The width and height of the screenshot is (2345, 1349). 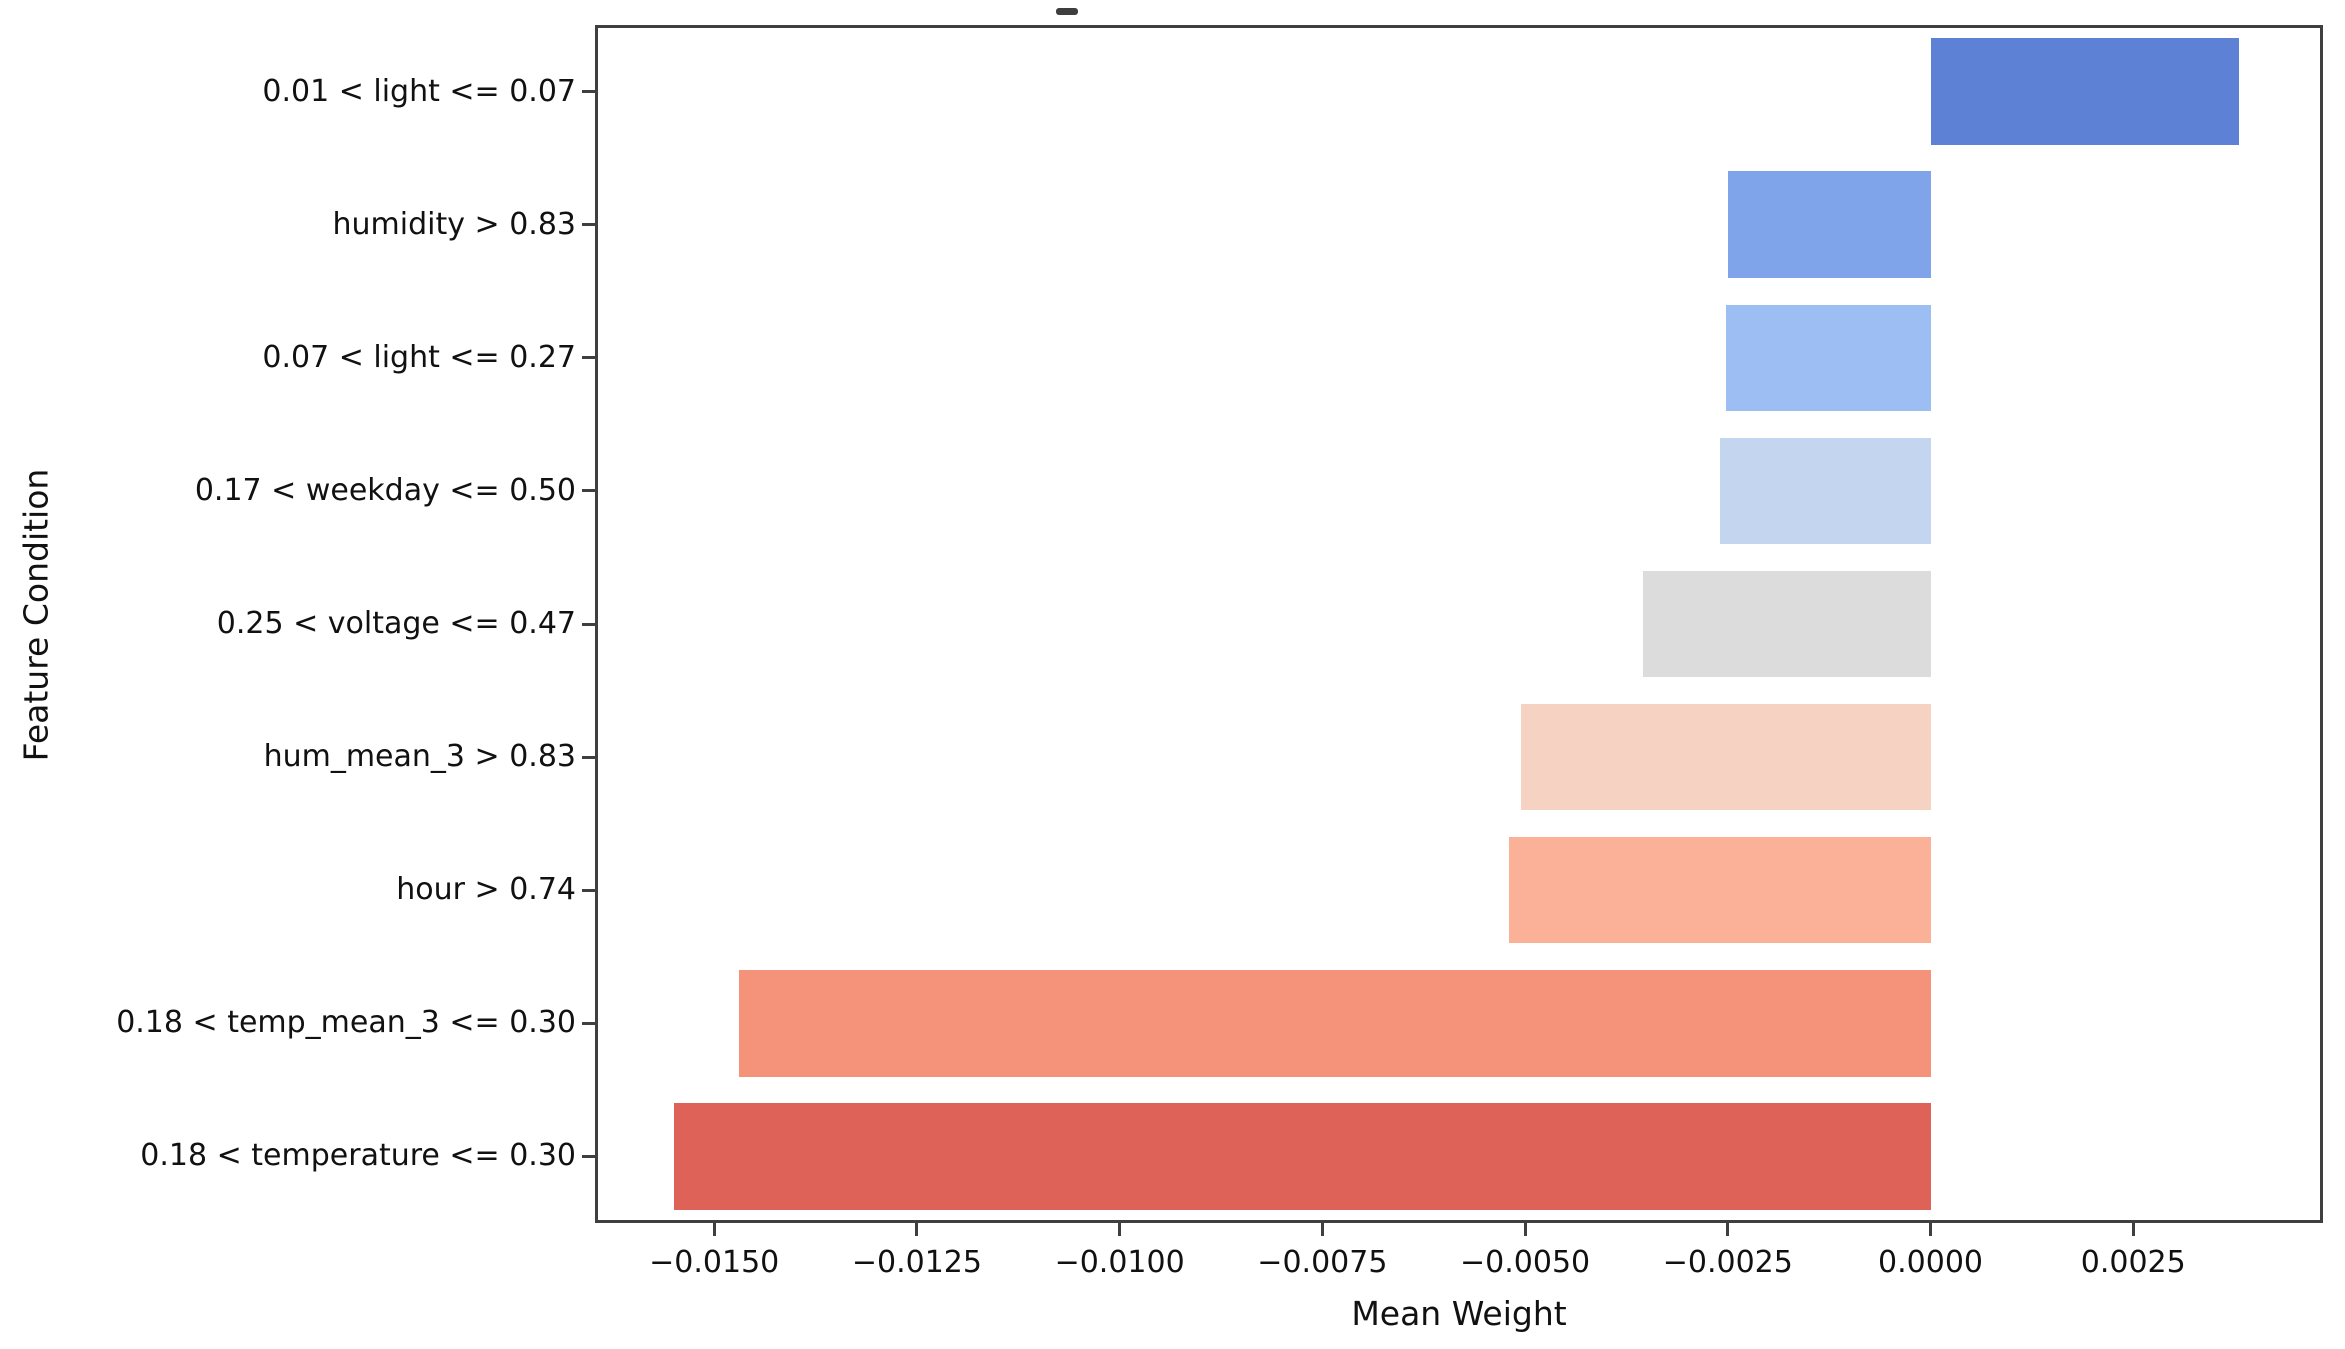 What do you see at coordinates (1322, 1262) in the screenshot?
I see `x-tick-label: −0.0075` at bounding box center [1322, 1262].